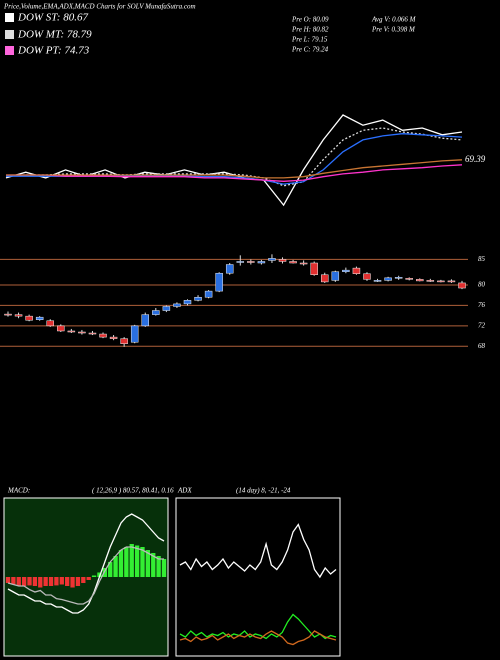  What do you see at coordinates (310, 50) in the screenshot?
I see `info-text: Pre C: 79.24` at bounding box center [310, 50].